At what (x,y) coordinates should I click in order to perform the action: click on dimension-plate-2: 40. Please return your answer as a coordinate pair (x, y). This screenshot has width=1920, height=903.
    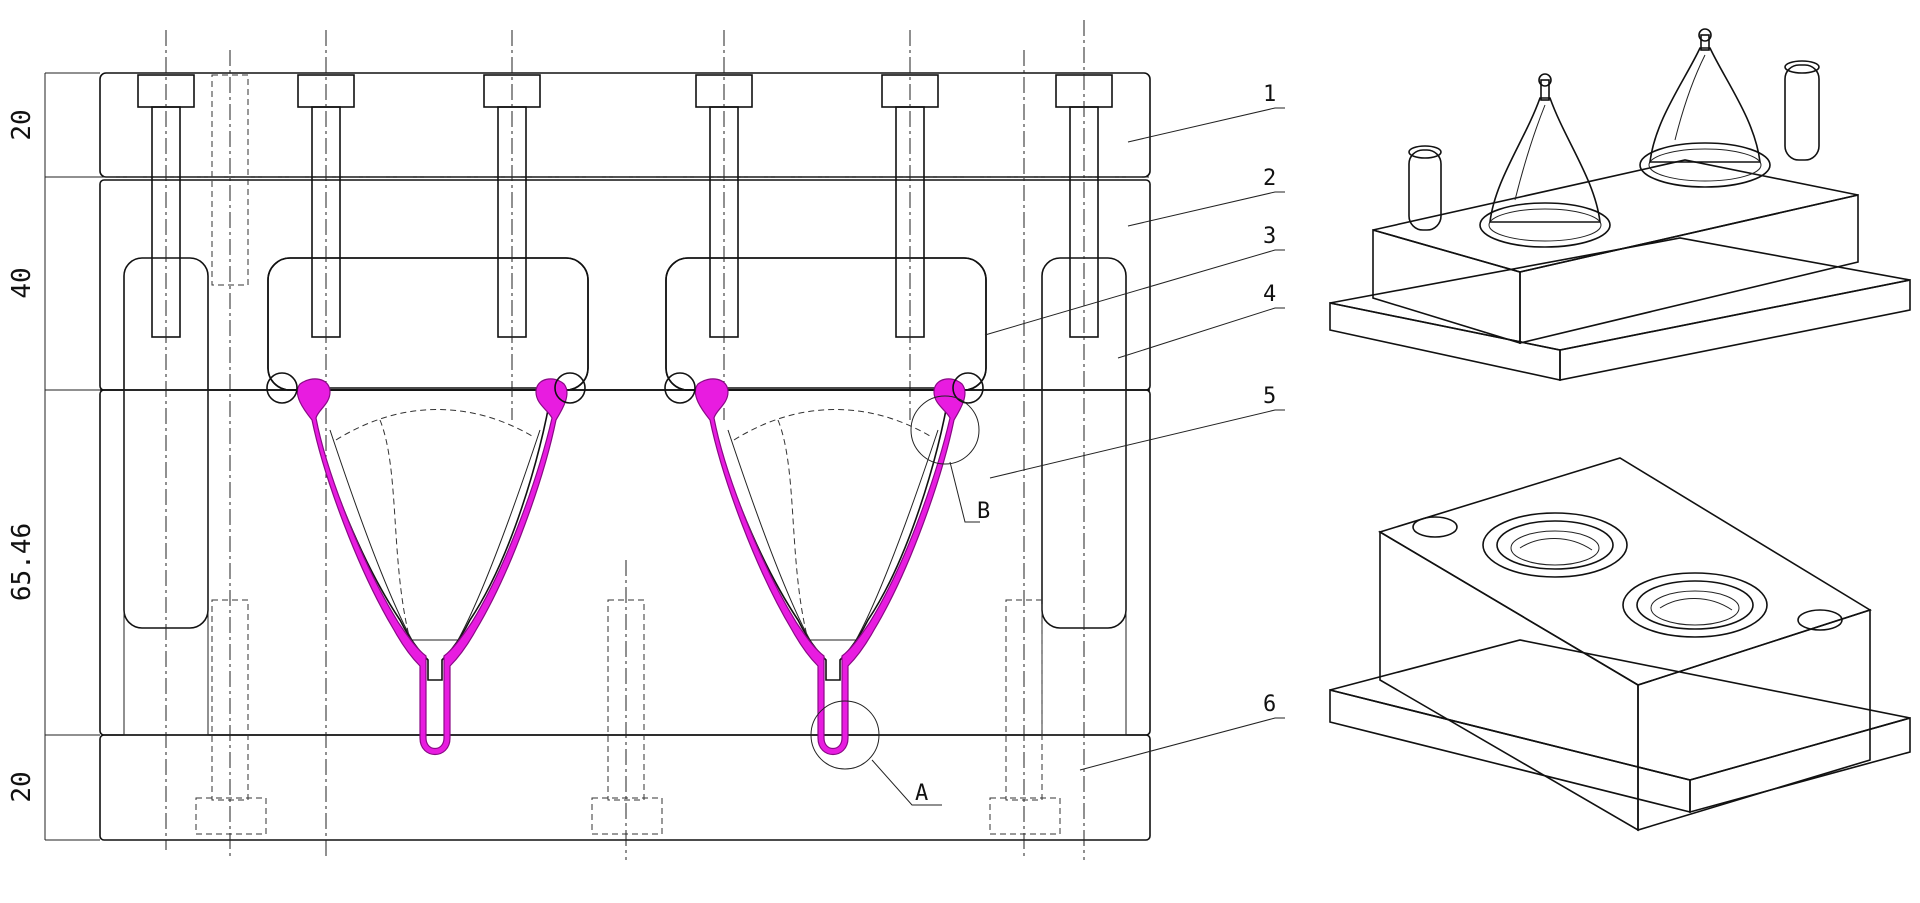
    Looking at the image, I should click on (22, 282).